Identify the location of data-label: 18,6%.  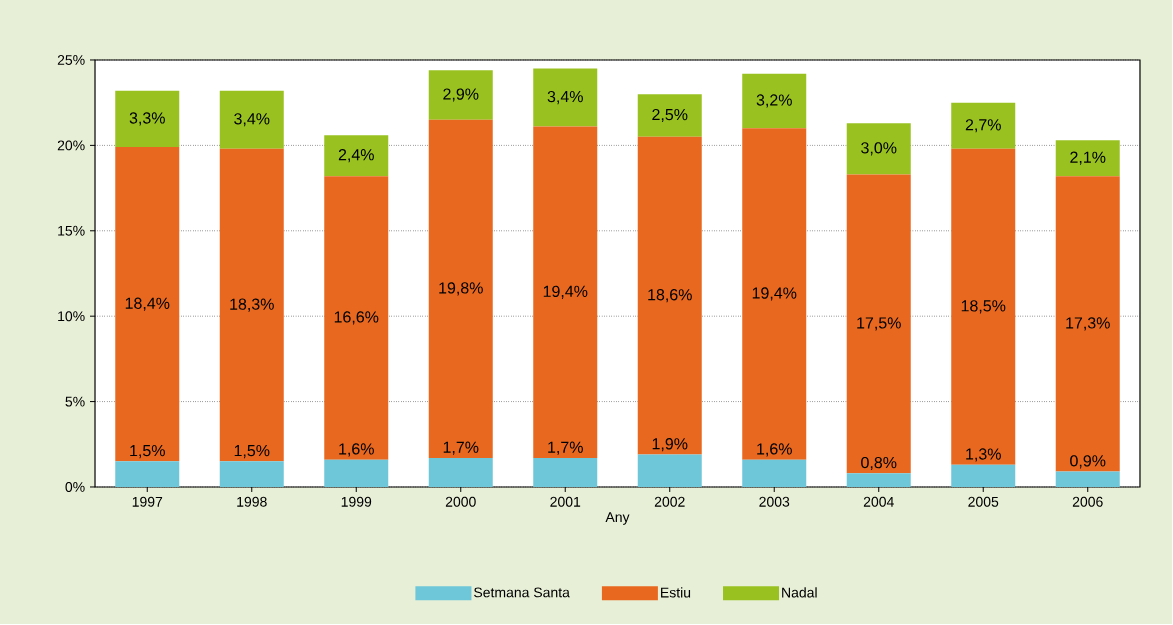
(670, 296).